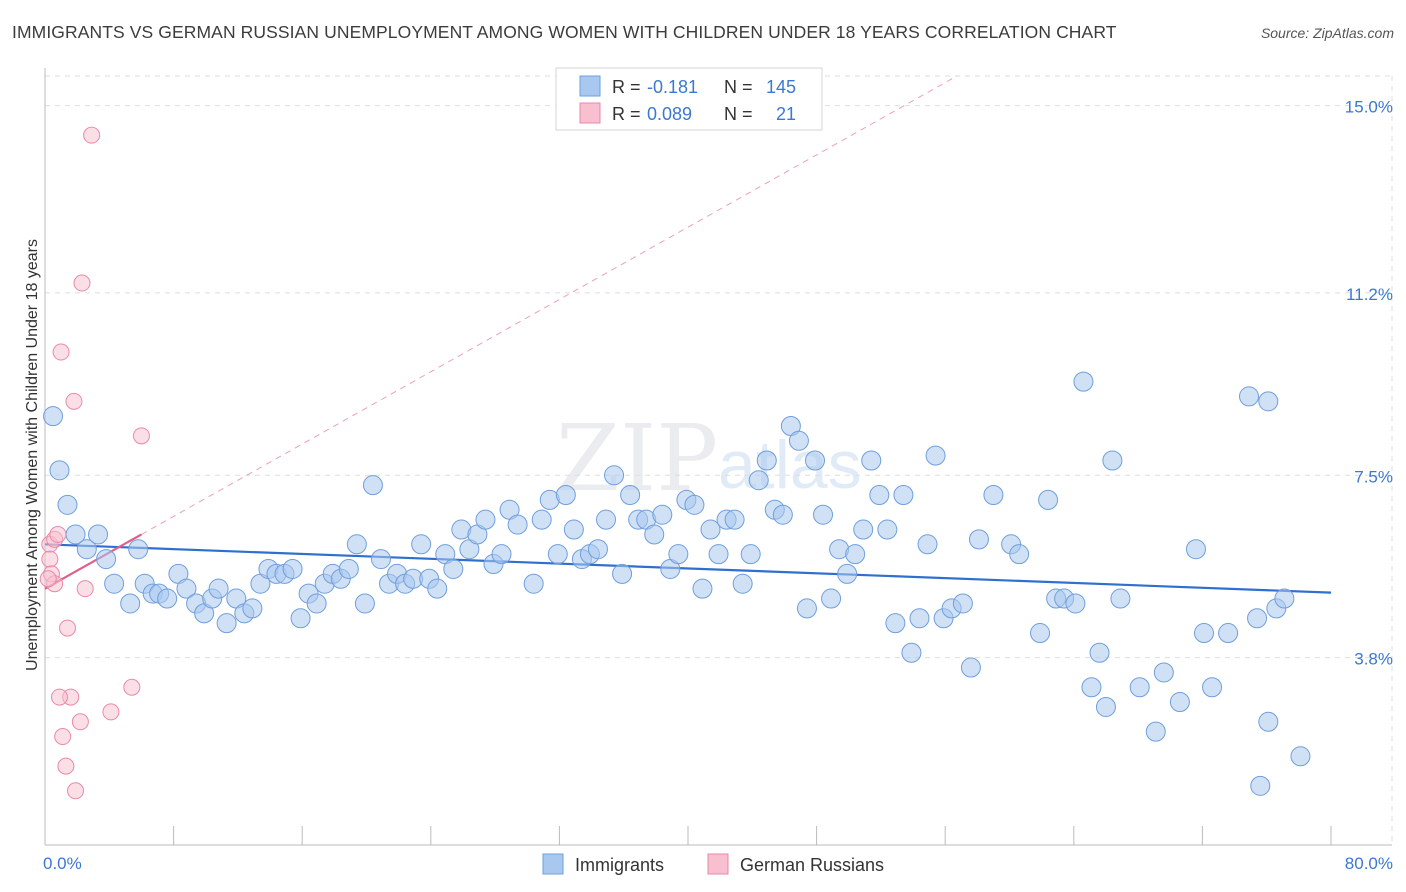  Describe the element at coordinates (688, 568) in the screenshot. I see `immigrants-trend-line` at that location.